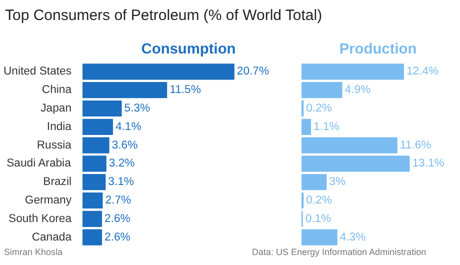 The height and width of the screenshot is (265, 460). Describe the element at coordinates (428, 164) in the screenshot. I see `data-label: 13.1%` at that location.